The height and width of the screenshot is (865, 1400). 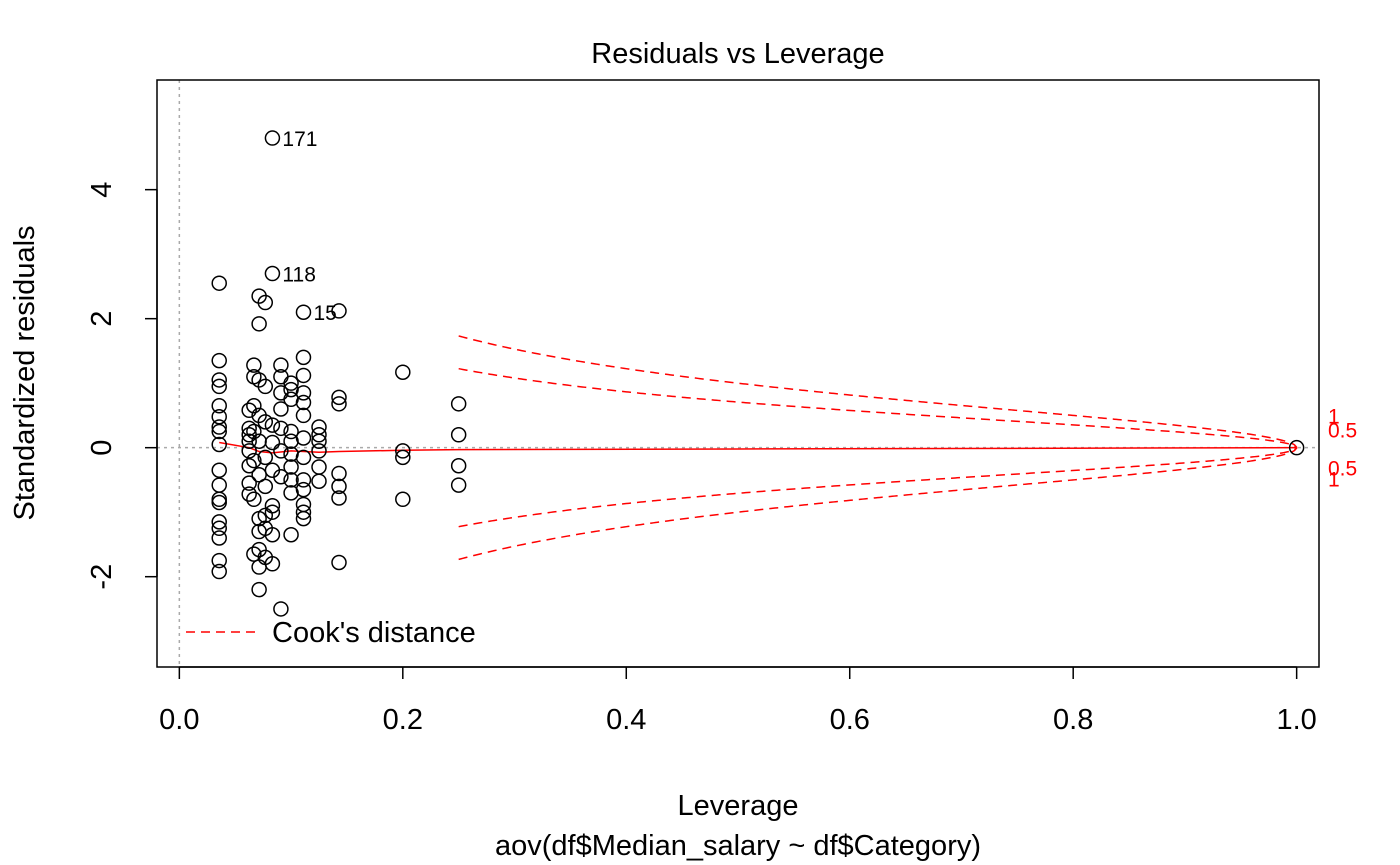 What do you see at coordinates (122, 386) in the screenshot?
I see `y-axis: -2 0 2 4` at bounding box center [122, 386].